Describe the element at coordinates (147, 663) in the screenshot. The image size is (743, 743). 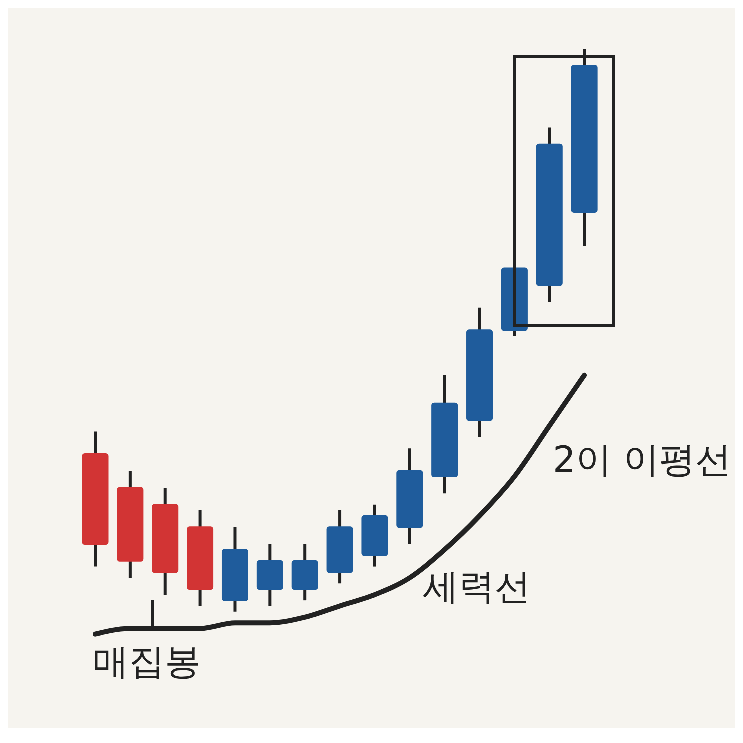
I see `text: 매집봉` at that location.